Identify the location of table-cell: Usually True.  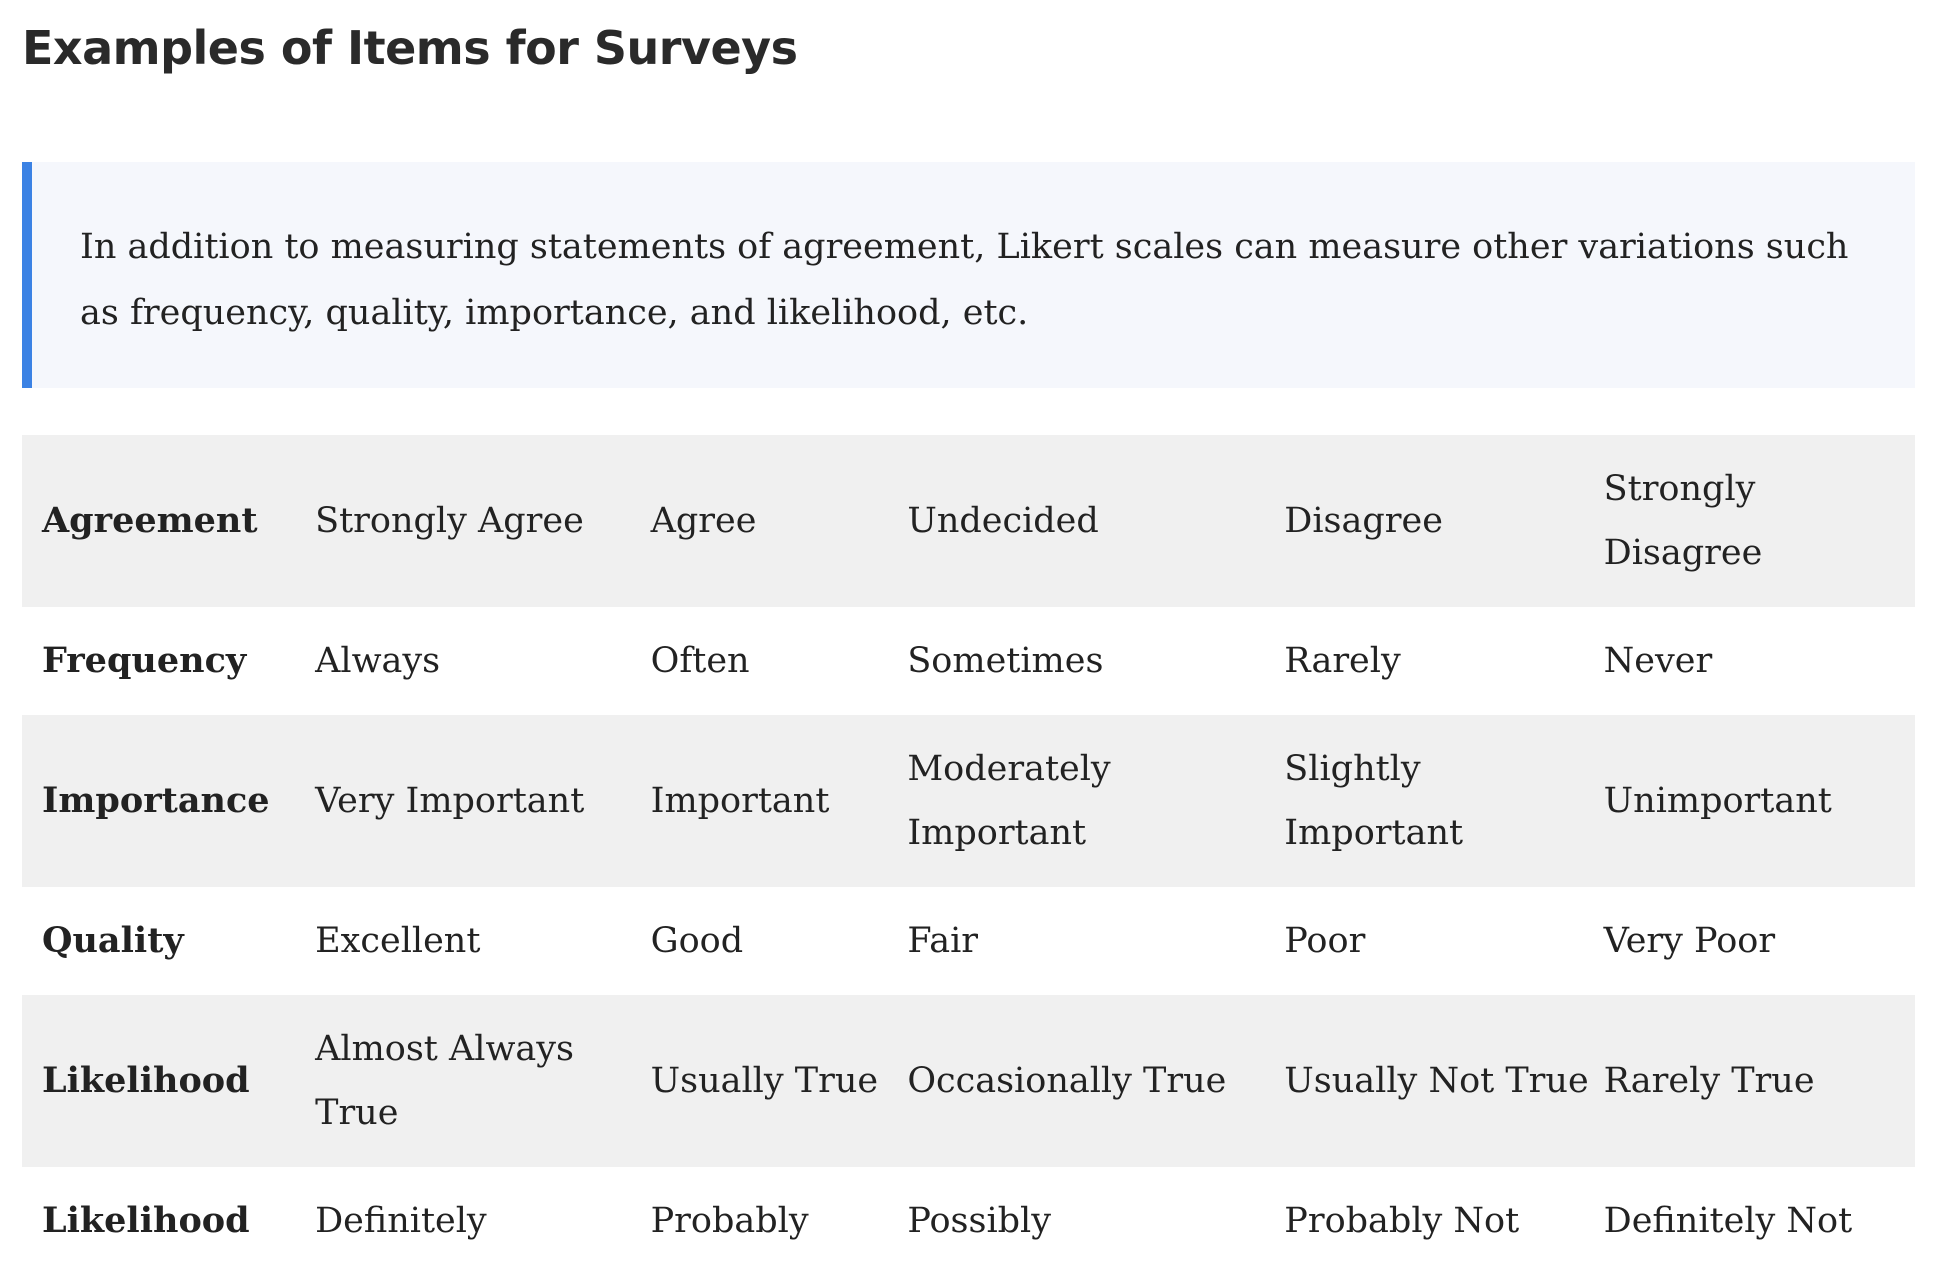
(779, 1081).